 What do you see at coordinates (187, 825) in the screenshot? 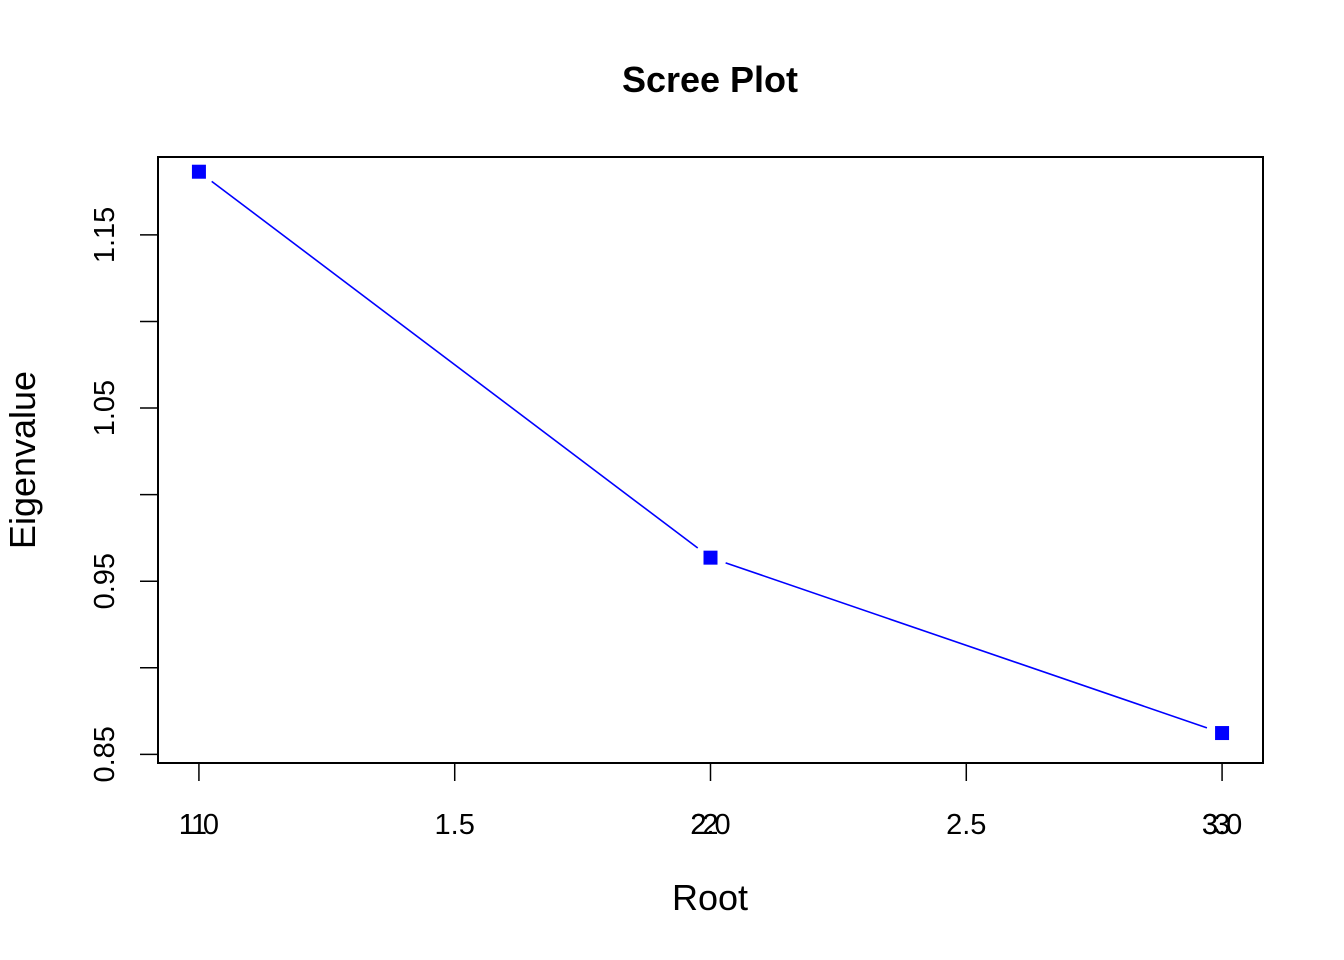
I see `point-label: 1` at bounding box center [187, 825].